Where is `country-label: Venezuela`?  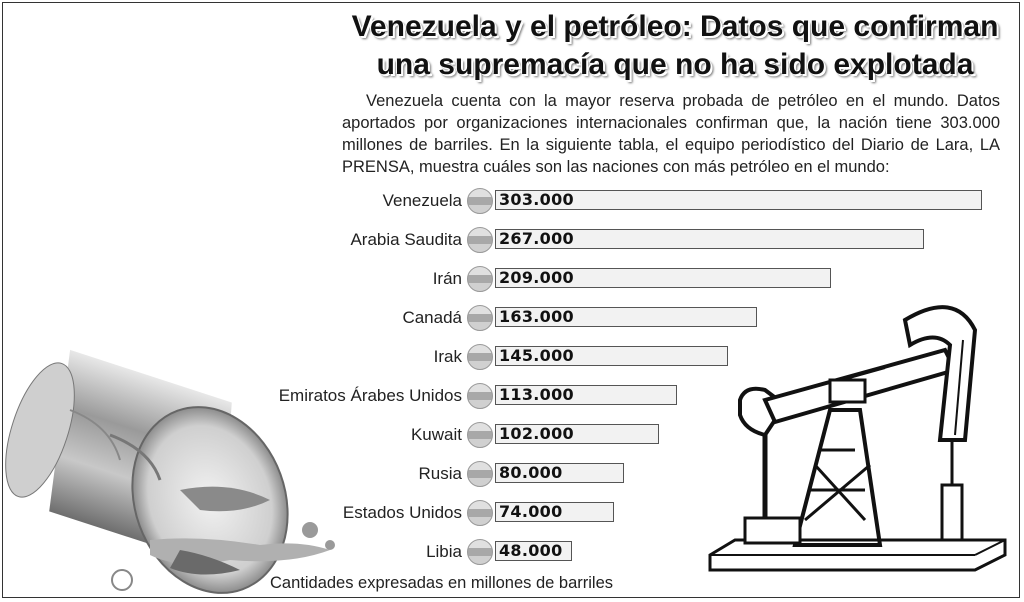 country-label: Venezuela is located at coordinates (422, 200).